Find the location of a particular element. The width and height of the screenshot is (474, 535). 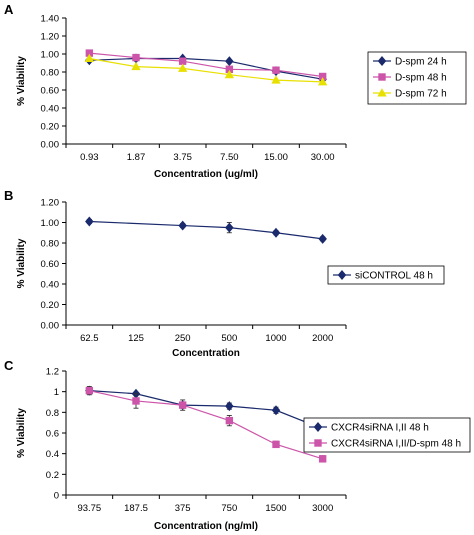

legend-label: CXCR4siRNA I,II/D-spm 48 h is located at coordinates (396, 444).